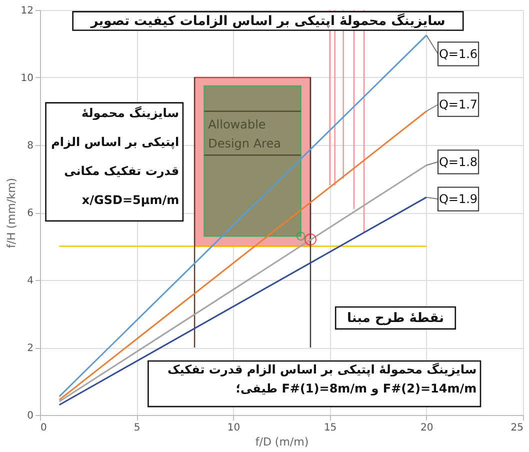 Image resolution: width=529 pixels, height=452 pixels. Describe the element at coordinates (137, 428) in the screenshot. I see `x-tick-label: 5` at that location.